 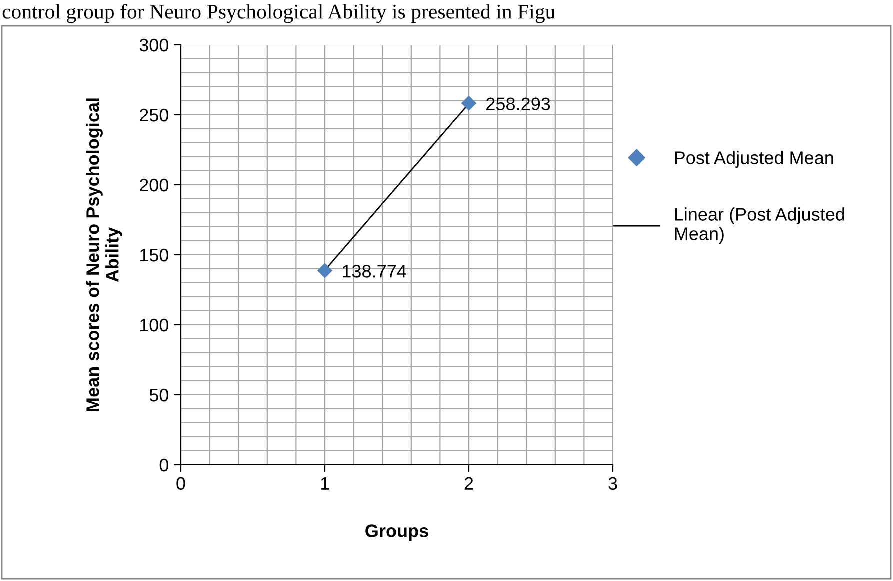 I want to click on x-tick-label: 2, so click(x=469, y=483).